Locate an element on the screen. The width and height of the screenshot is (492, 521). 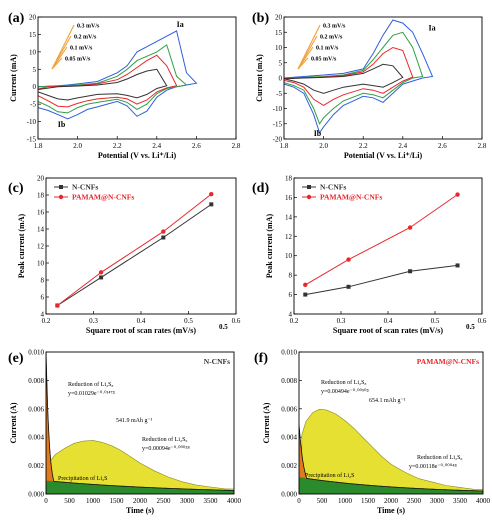
panel-label: (e) is located at coordinates (16, 358).